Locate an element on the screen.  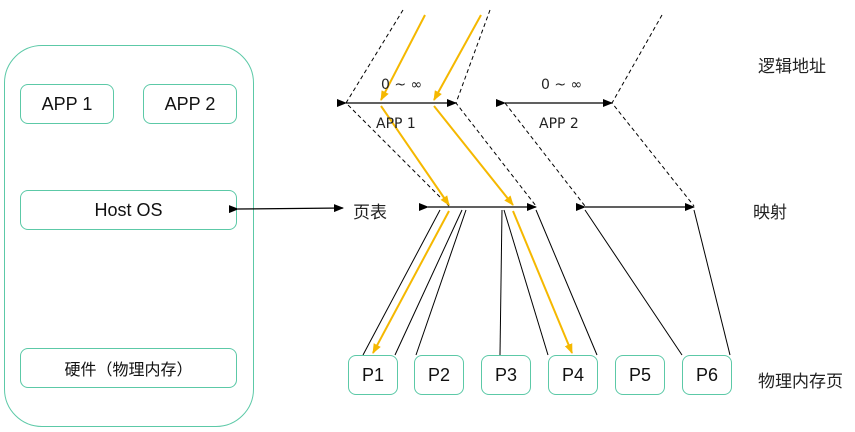
page-table-label: 页表 is located at coordinates (370, 213).